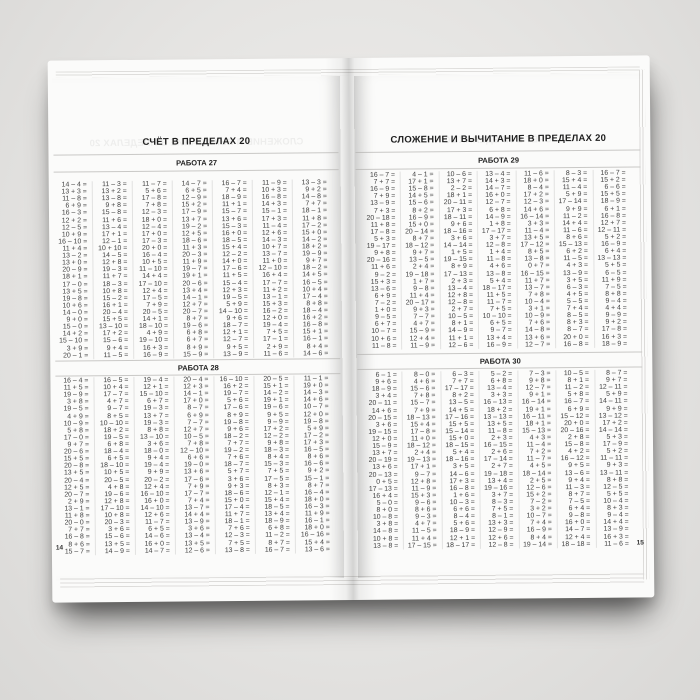 This screenshot has width=700, height=700. What do you see at coordinates (498, 403) in the screenshot?
I see `problem: 16 – 13 =` at bounding box center [498, 403].